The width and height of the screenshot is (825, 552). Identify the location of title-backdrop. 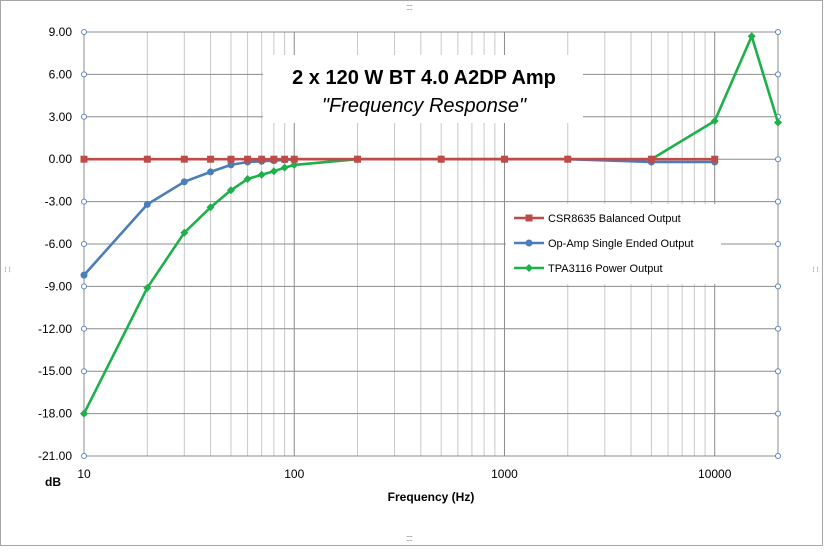
(423, 89).